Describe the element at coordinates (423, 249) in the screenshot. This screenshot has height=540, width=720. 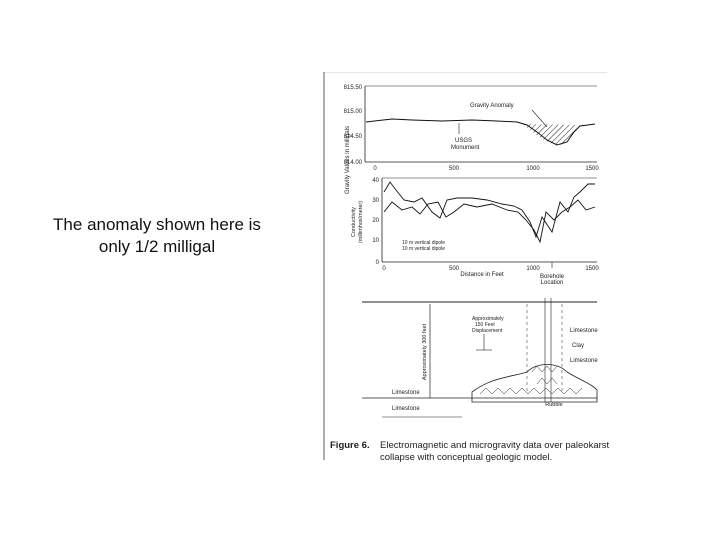
I see `legend-entry-2: 10 m vertical dipole` at that location.